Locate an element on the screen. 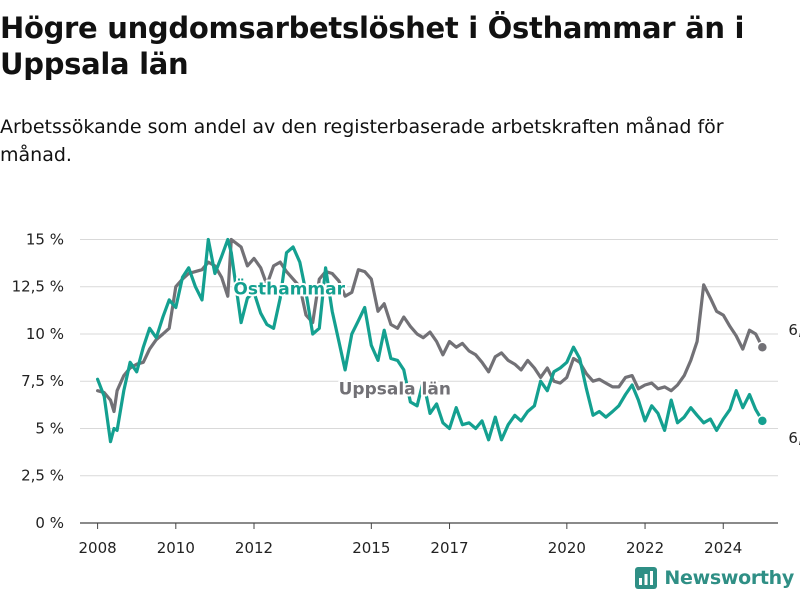  brand-name: Newsworthy is located at coordinates (729, 578).